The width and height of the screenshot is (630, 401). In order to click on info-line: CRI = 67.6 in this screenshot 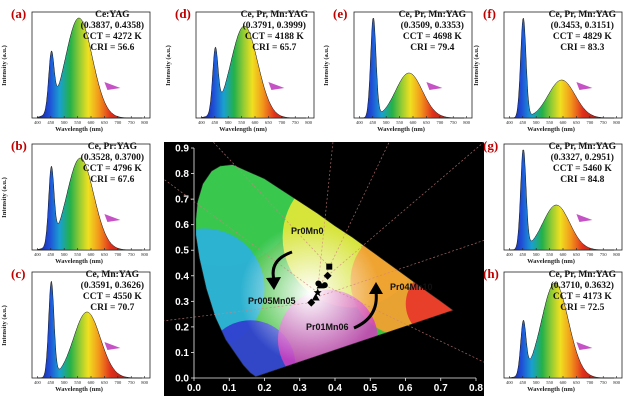, I will do `click(112, 180)`.